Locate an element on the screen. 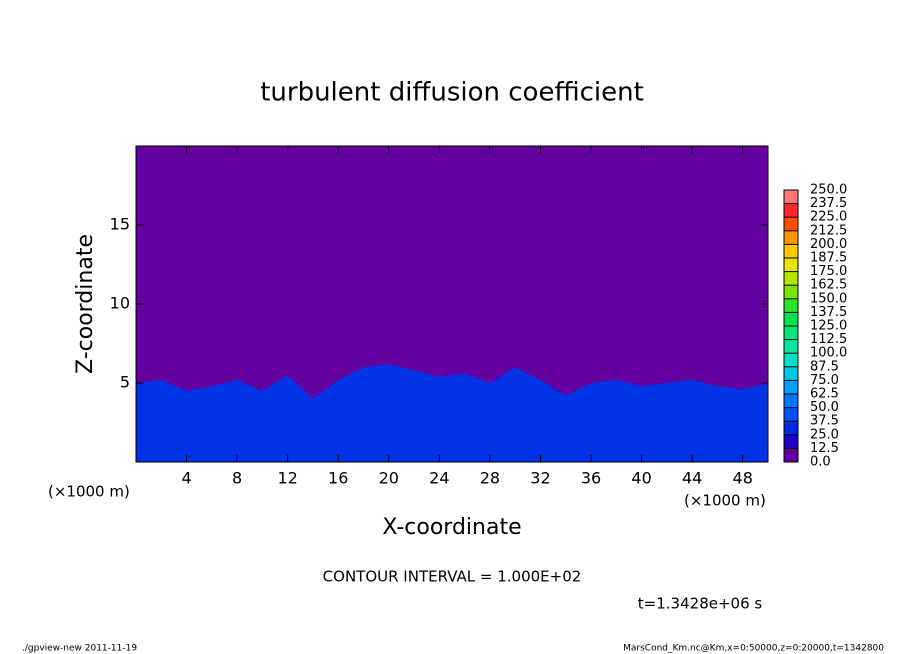 The height and width of the screenshot is (654, 904). colorbar-label: 125.0 is located at coordinates (828, 326).